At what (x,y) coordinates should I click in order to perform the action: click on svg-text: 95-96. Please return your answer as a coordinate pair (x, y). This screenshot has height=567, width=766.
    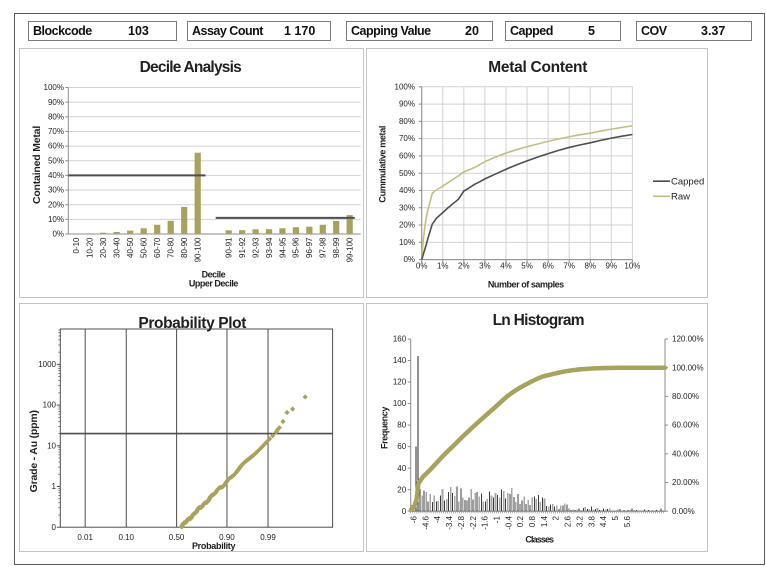
    Looking at the image, I should click on (296, 247).